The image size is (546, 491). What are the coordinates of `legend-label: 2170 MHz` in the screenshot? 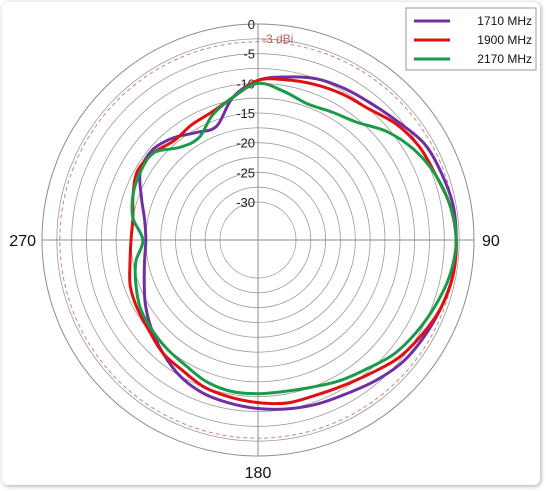 It's located at (504, 59).